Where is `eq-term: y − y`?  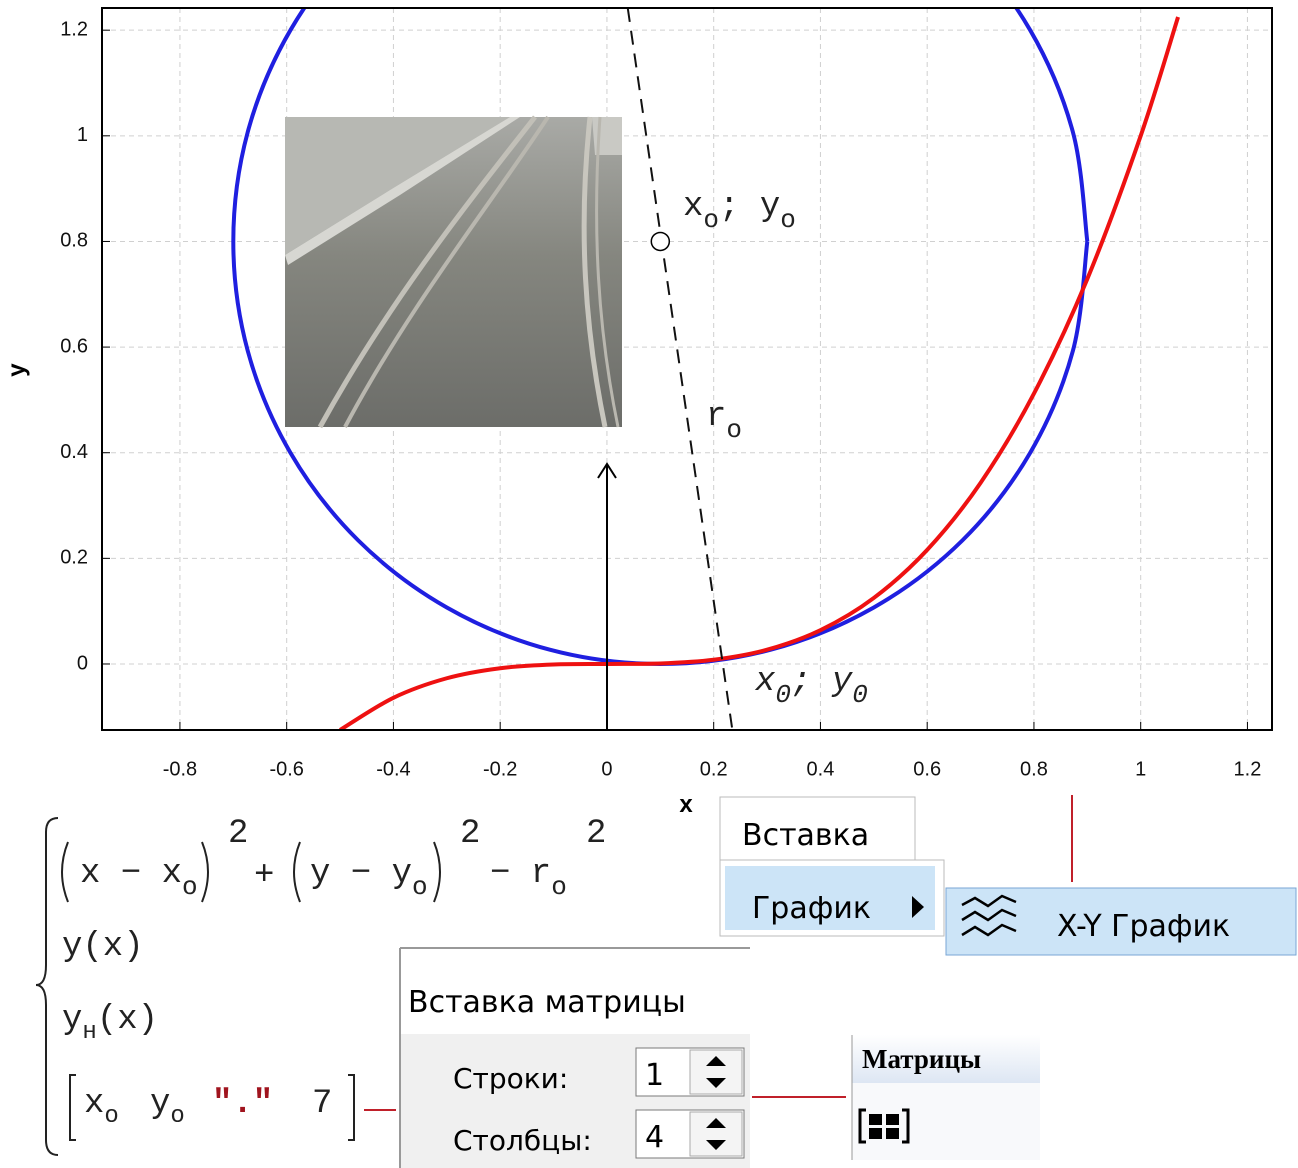 eq-term: y − y is located at coordinates (361, 874).